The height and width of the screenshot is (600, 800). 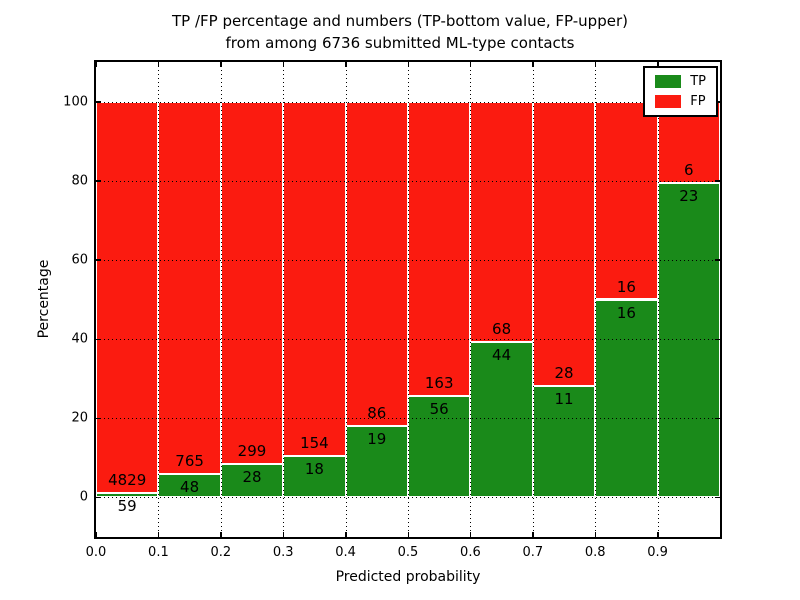 What do you see at coordinates (44, 299) in the screenshot?
I see `y-axis-label: Percentage` at bounding box center [44, 299].